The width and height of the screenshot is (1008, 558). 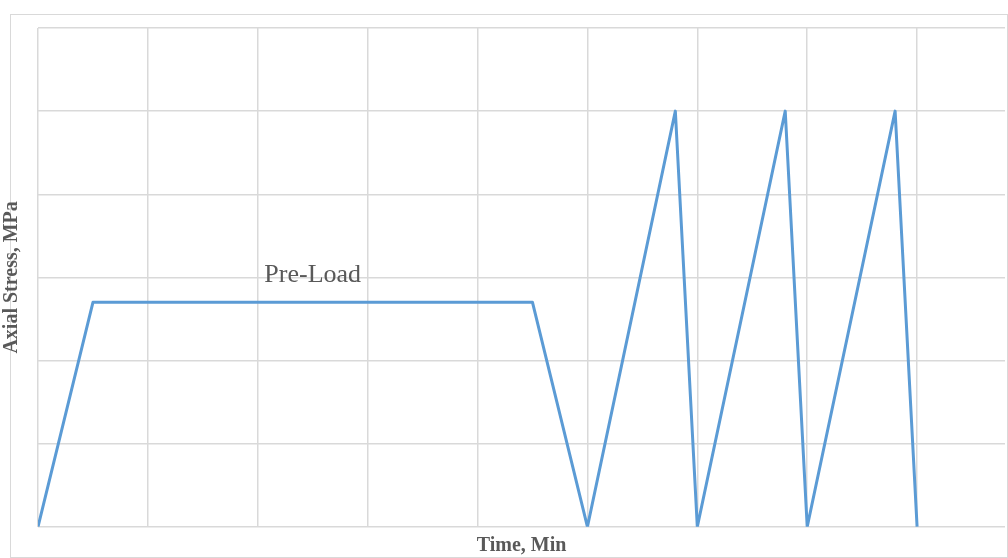 What do you see at coordinates (313, 274) in the screenshot?
I see `annotation: Pre-Load` at bounding box center [313, 274].